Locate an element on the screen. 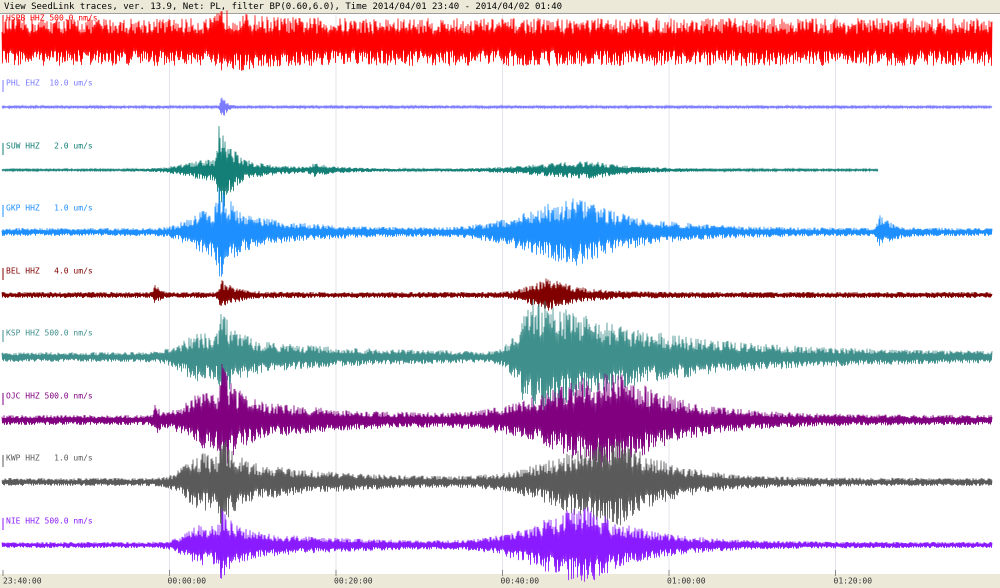 This screenshot has height=588, width=1000. trace-label: BEL HHZ 4.0 um/s is located at coordinates (49, 271).